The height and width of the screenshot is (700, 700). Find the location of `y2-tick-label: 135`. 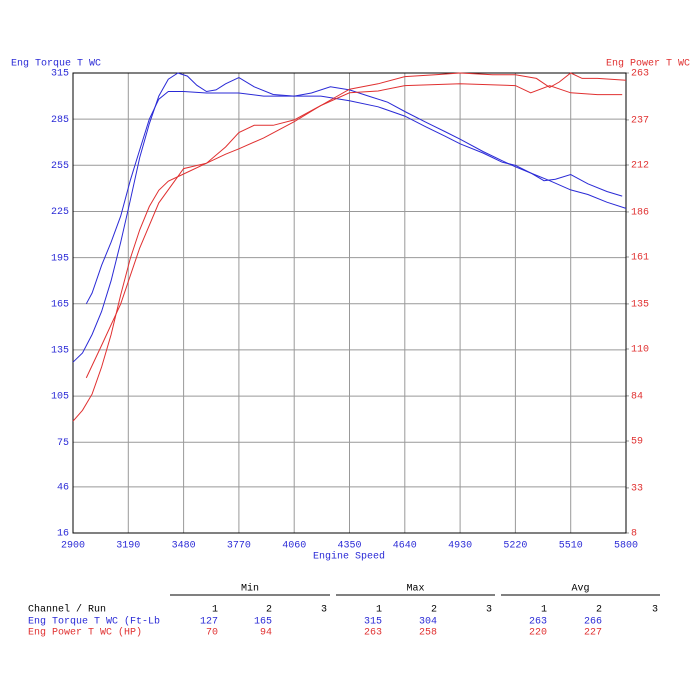

y2-tick-label: 135 is located at coordinates (640, 305).